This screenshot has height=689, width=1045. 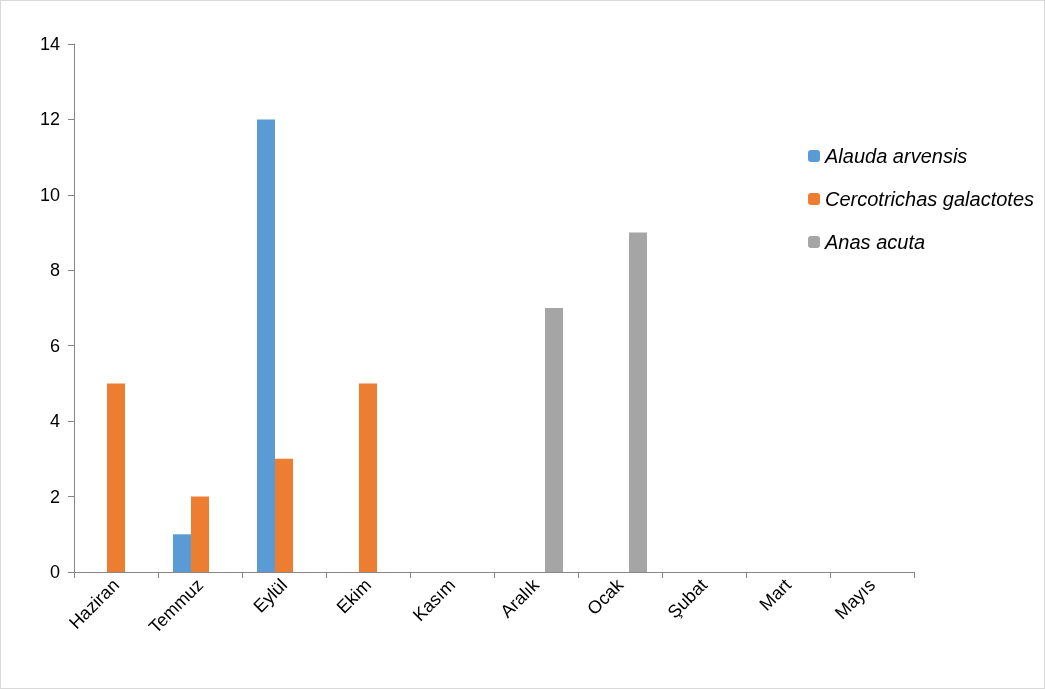 What do you see at coordinates (54, 572) in the screenshot?
I see `y-tick-label: 0` at bounding box center [54, 572].